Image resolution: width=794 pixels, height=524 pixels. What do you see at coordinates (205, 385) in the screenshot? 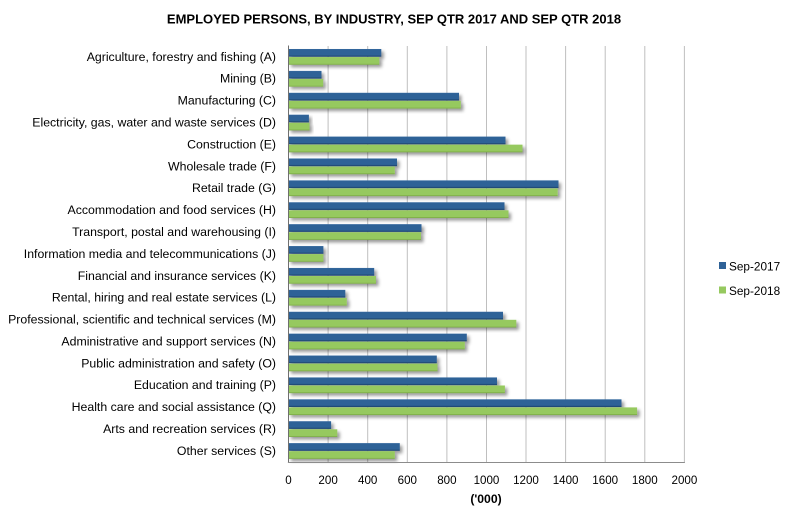
I see `svg-text: Education and training (P)` at bounding box center [205, 385].